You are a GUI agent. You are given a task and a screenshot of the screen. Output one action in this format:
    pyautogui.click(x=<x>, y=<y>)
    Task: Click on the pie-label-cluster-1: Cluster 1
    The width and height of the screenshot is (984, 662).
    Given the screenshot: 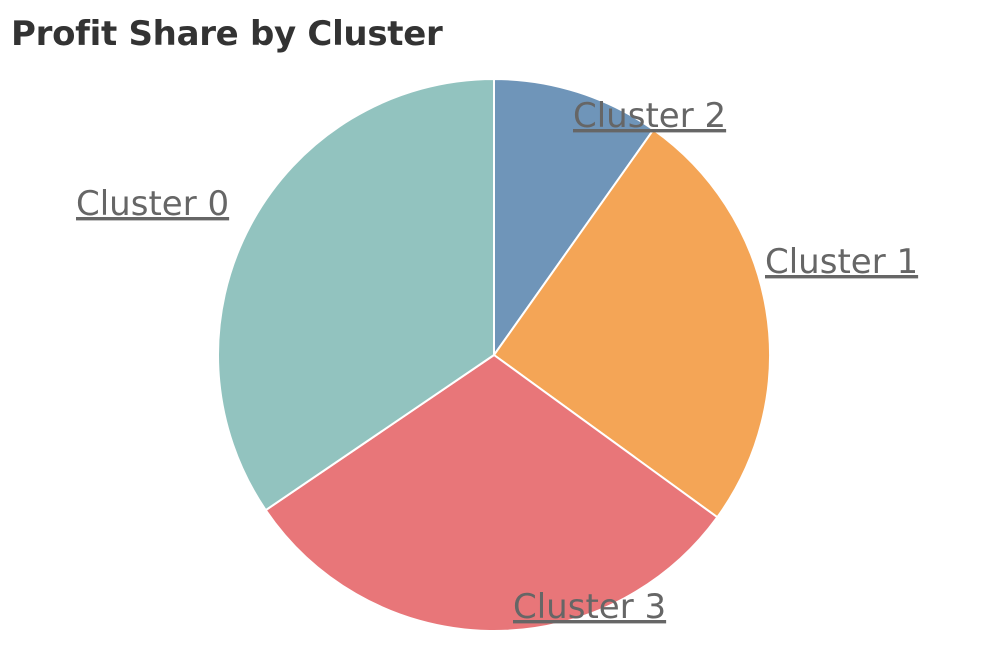 What is the action you would take?
    pyautogui.click(x=841, y=262)
    